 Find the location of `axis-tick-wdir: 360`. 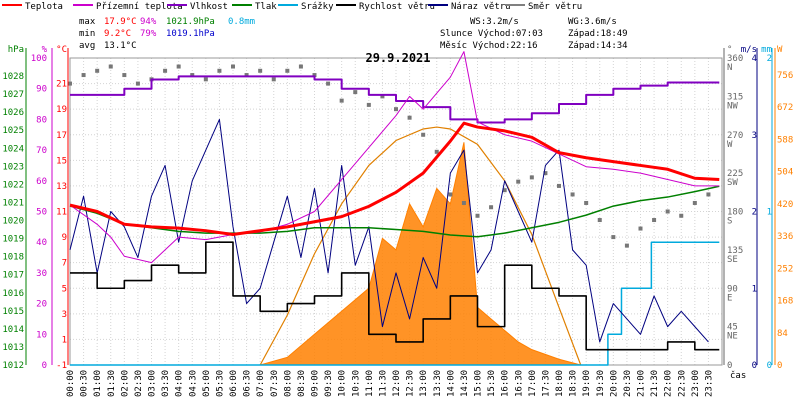

axis-tick-wdir: 360 is located at coordinates (735, 59).